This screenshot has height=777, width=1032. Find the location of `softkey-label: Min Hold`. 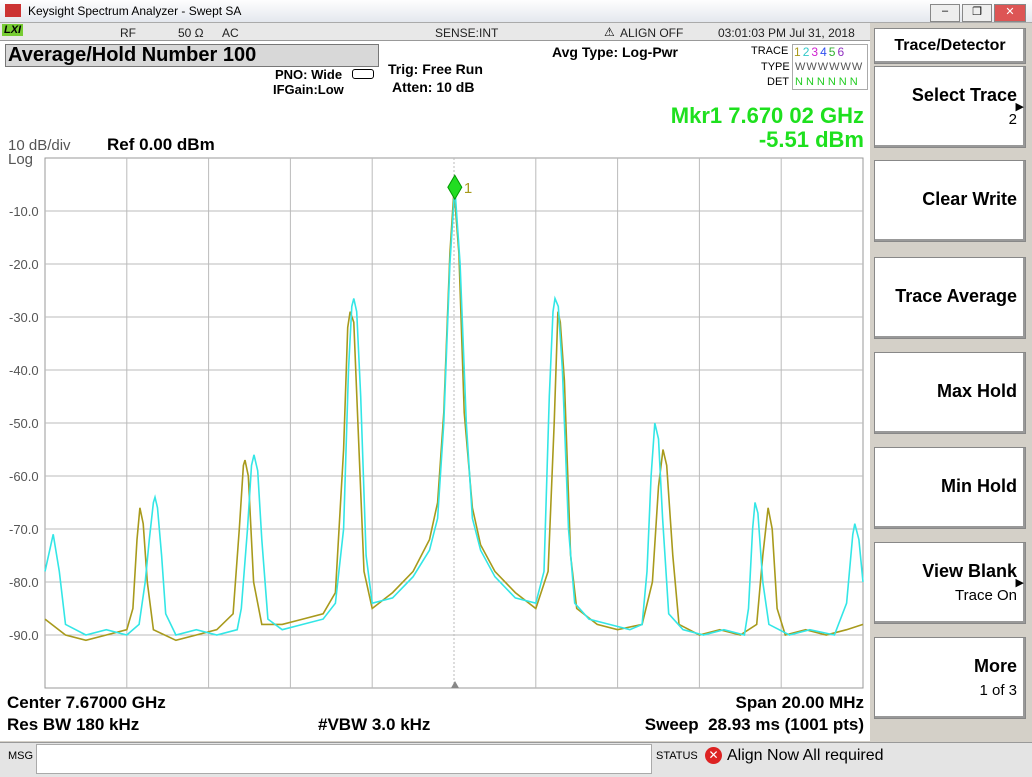

softkey-label: Min Hold is located at coordinates (979, 486).